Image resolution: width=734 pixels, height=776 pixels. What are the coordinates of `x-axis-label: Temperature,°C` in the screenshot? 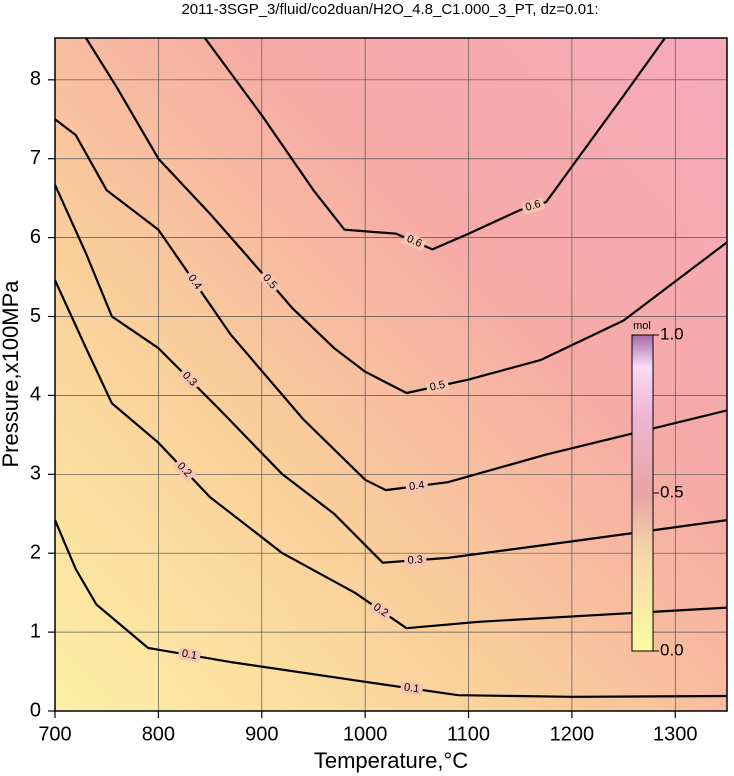 It's located at (391, 760).